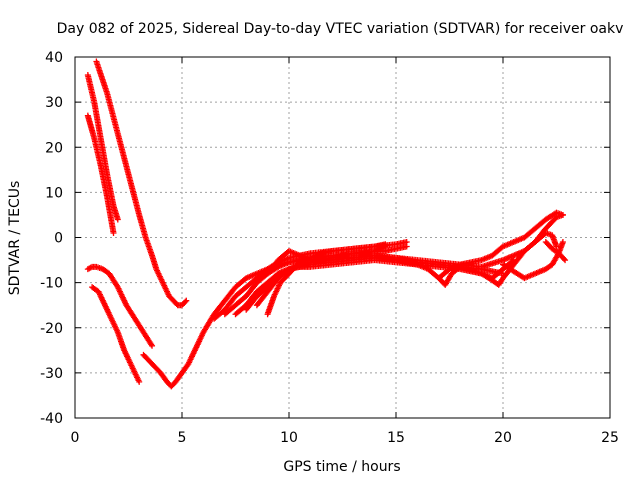 This screenshot has height=480, width=640. Describe the element at coordinates (54, 148) in the screenshot. I see `y-tick-label: 20` at that location.